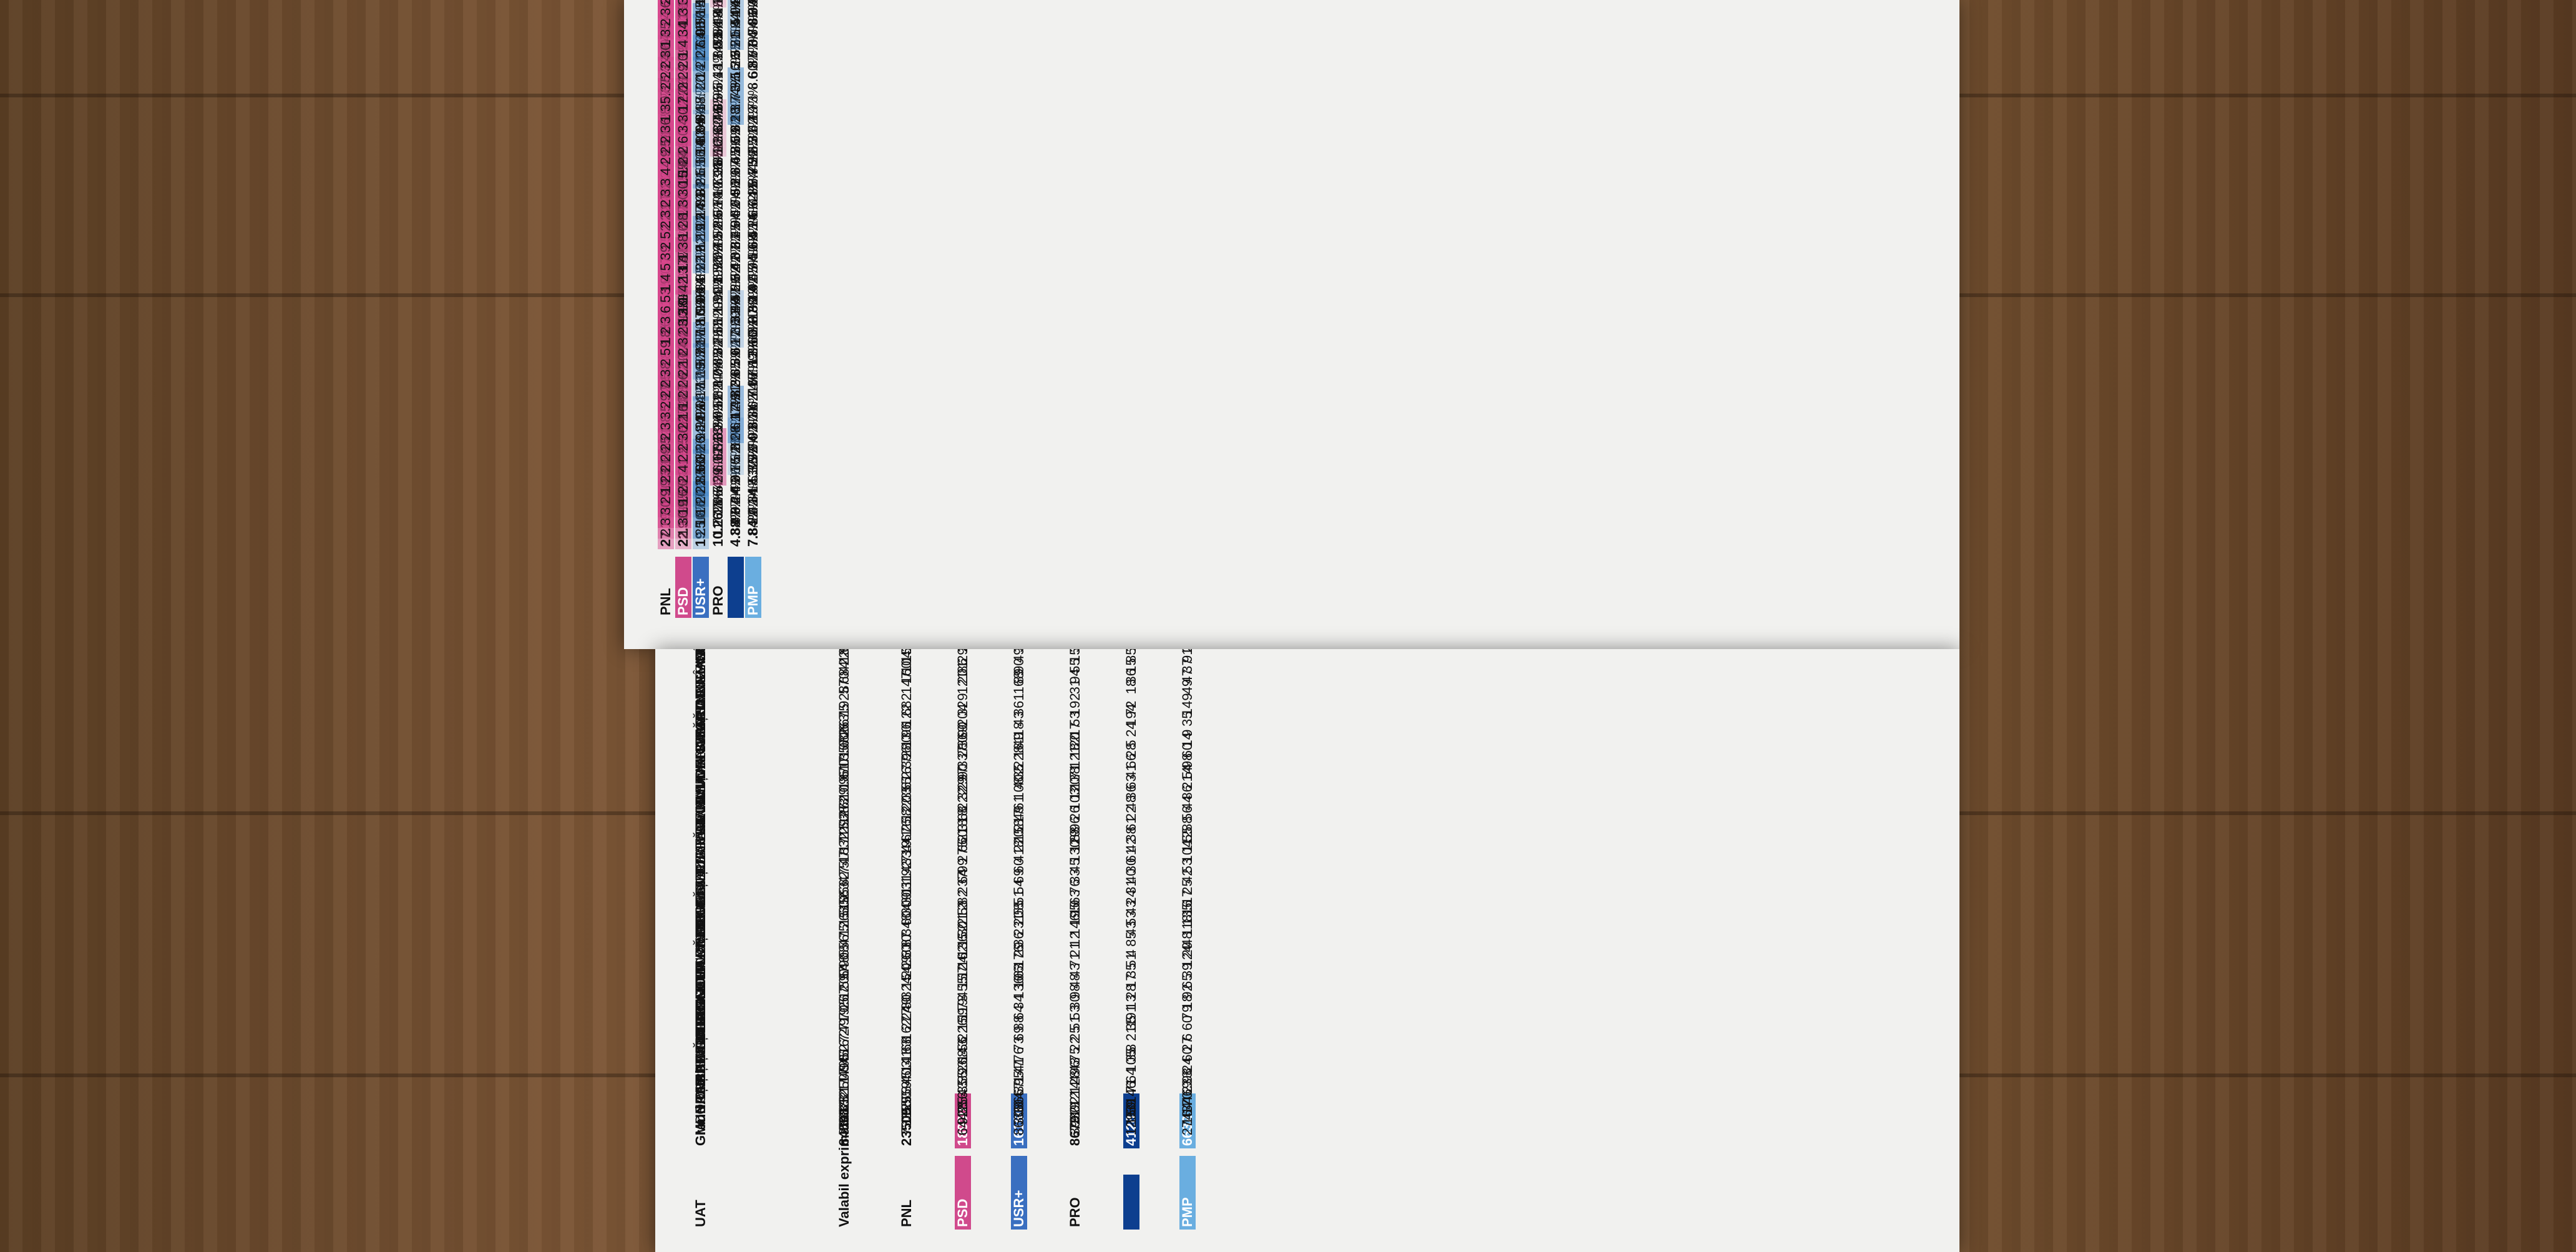 The width and height of the screenshot is (2576, 1252). What do you see at coordinates (844, 652) in the screenshot?
I see `vote-count: 641` at bounding box center [844, 652].